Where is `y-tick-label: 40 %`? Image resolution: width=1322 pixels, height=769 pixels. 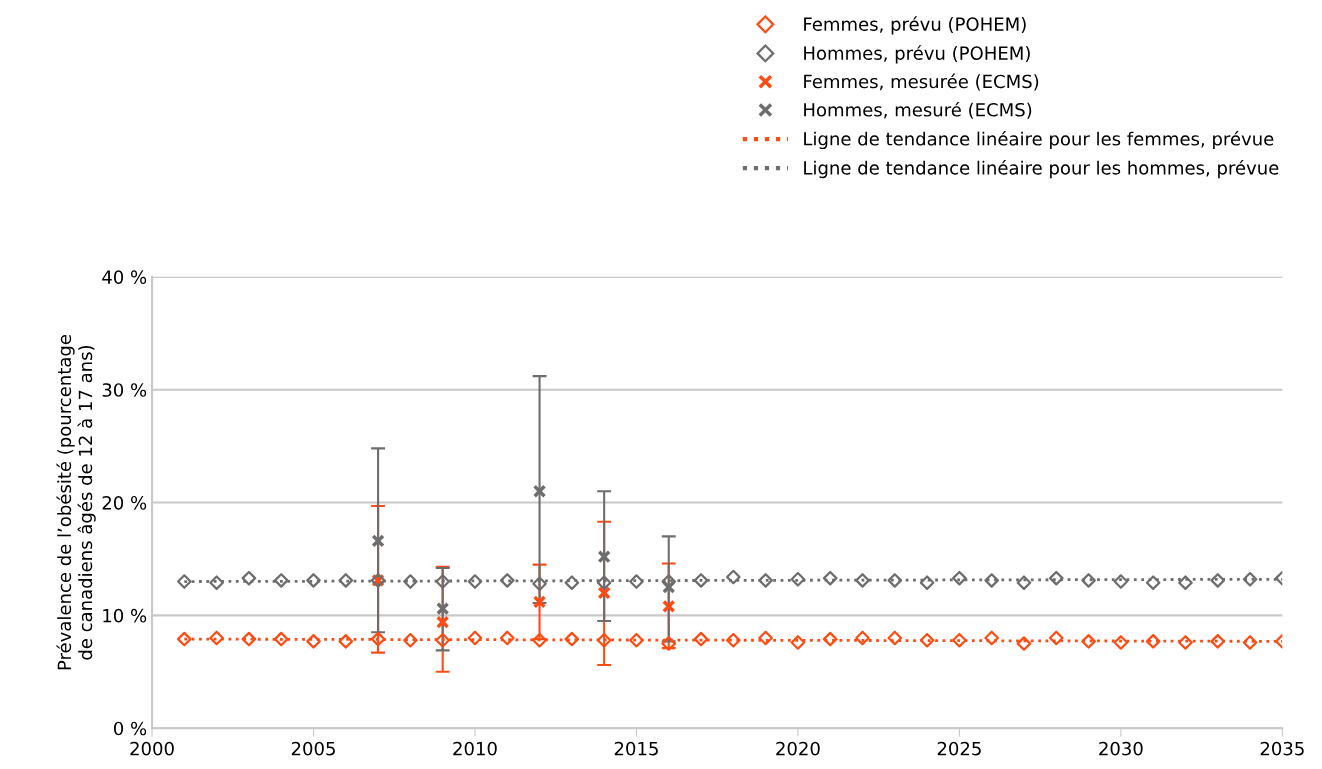 y-tick-label: 40 % is located at coordinates (124, 277).